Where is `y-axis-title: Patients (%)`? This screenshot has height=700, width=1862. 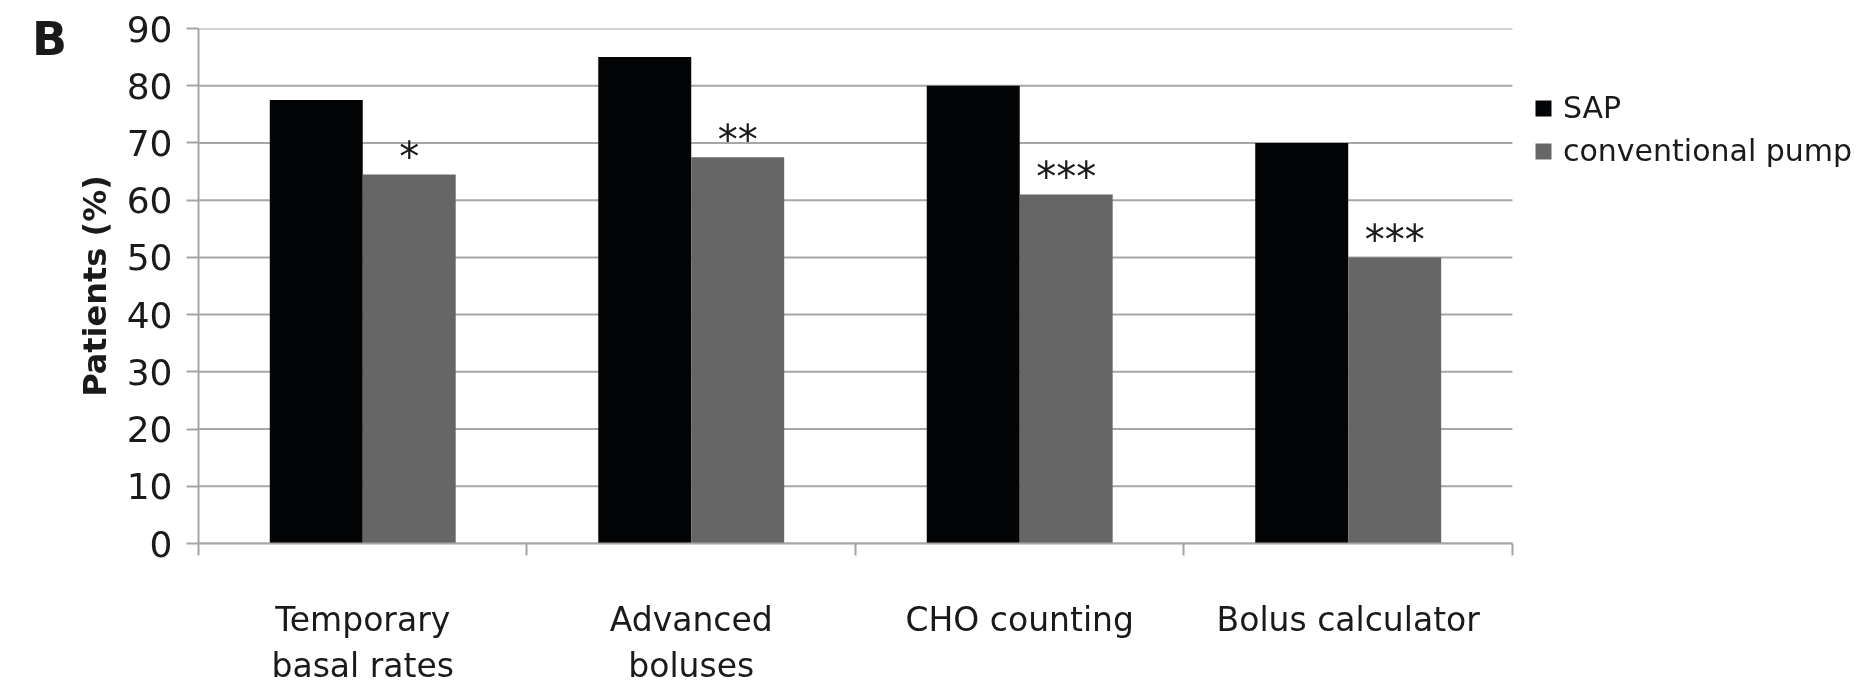 y-axis-title: Patients (%) is located at coordinates (94, 286).